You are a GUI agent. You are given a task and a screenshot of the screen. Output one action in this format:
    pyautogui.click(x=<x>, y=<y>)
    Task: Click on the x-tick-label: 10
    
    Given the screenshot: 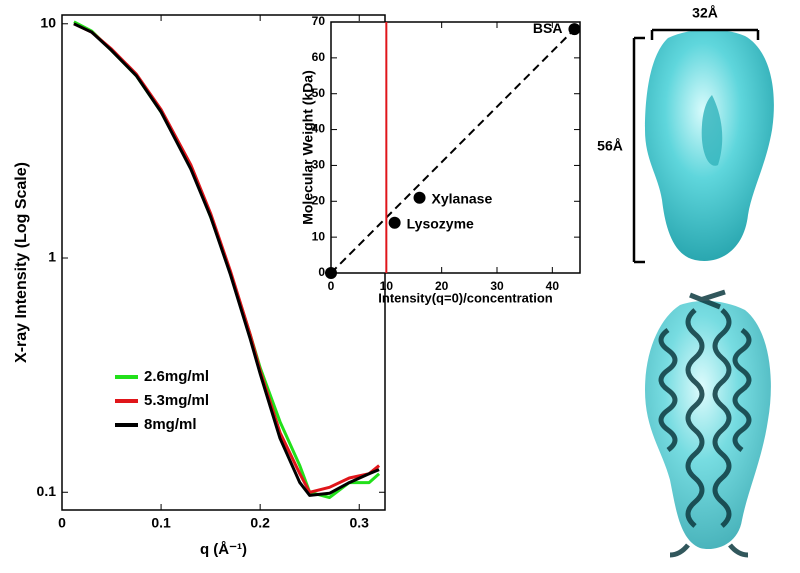 What is the action you would take?
    pyautogui.click(x=387, y=286)
    